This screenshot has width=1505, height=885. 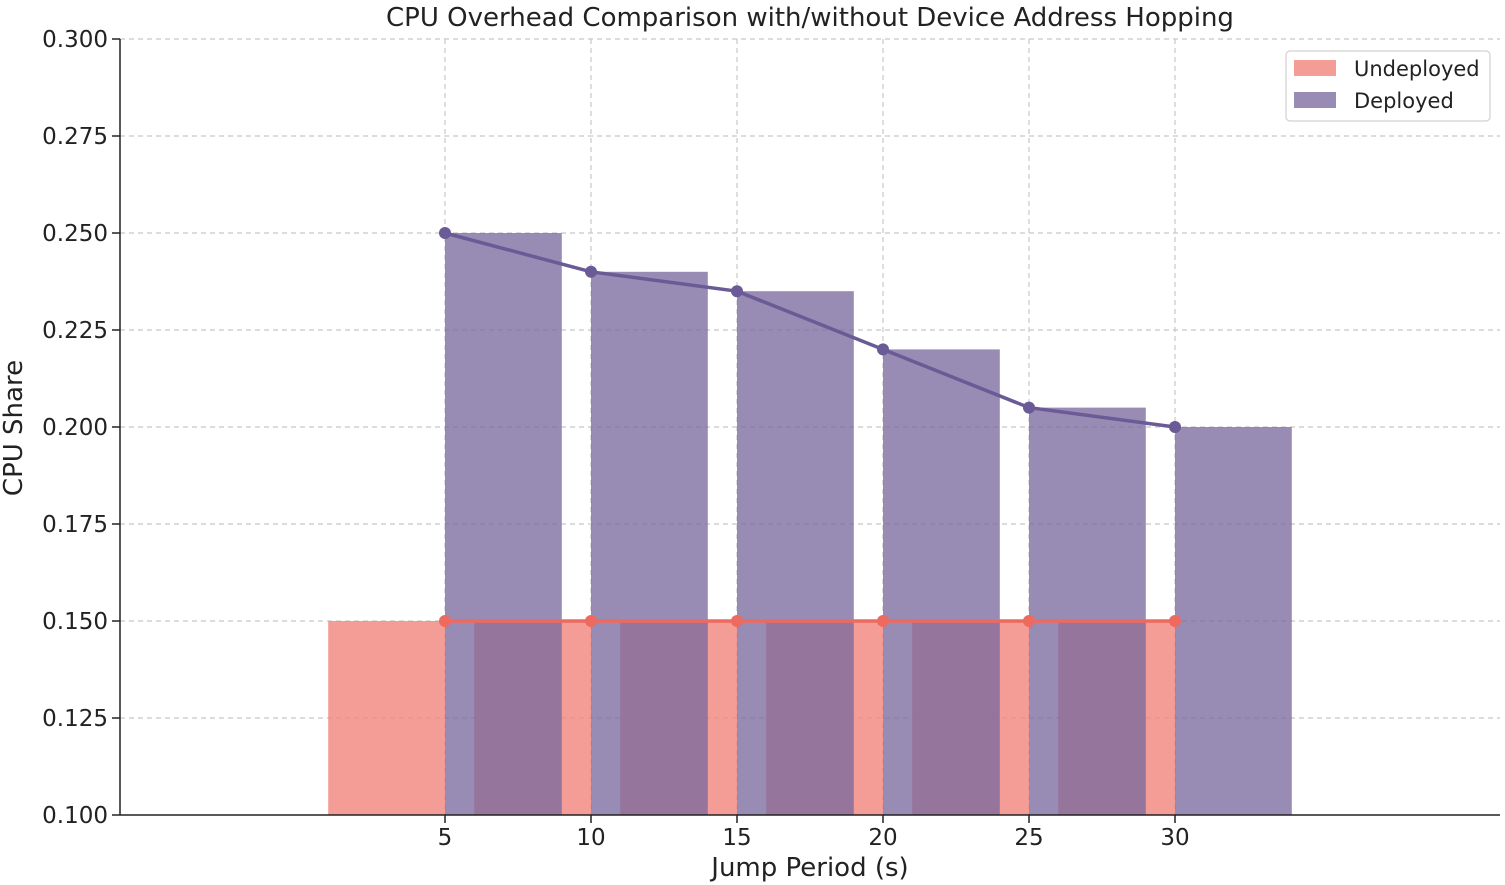 I want to click on undeployed-bar, so click(x=386, y=718).